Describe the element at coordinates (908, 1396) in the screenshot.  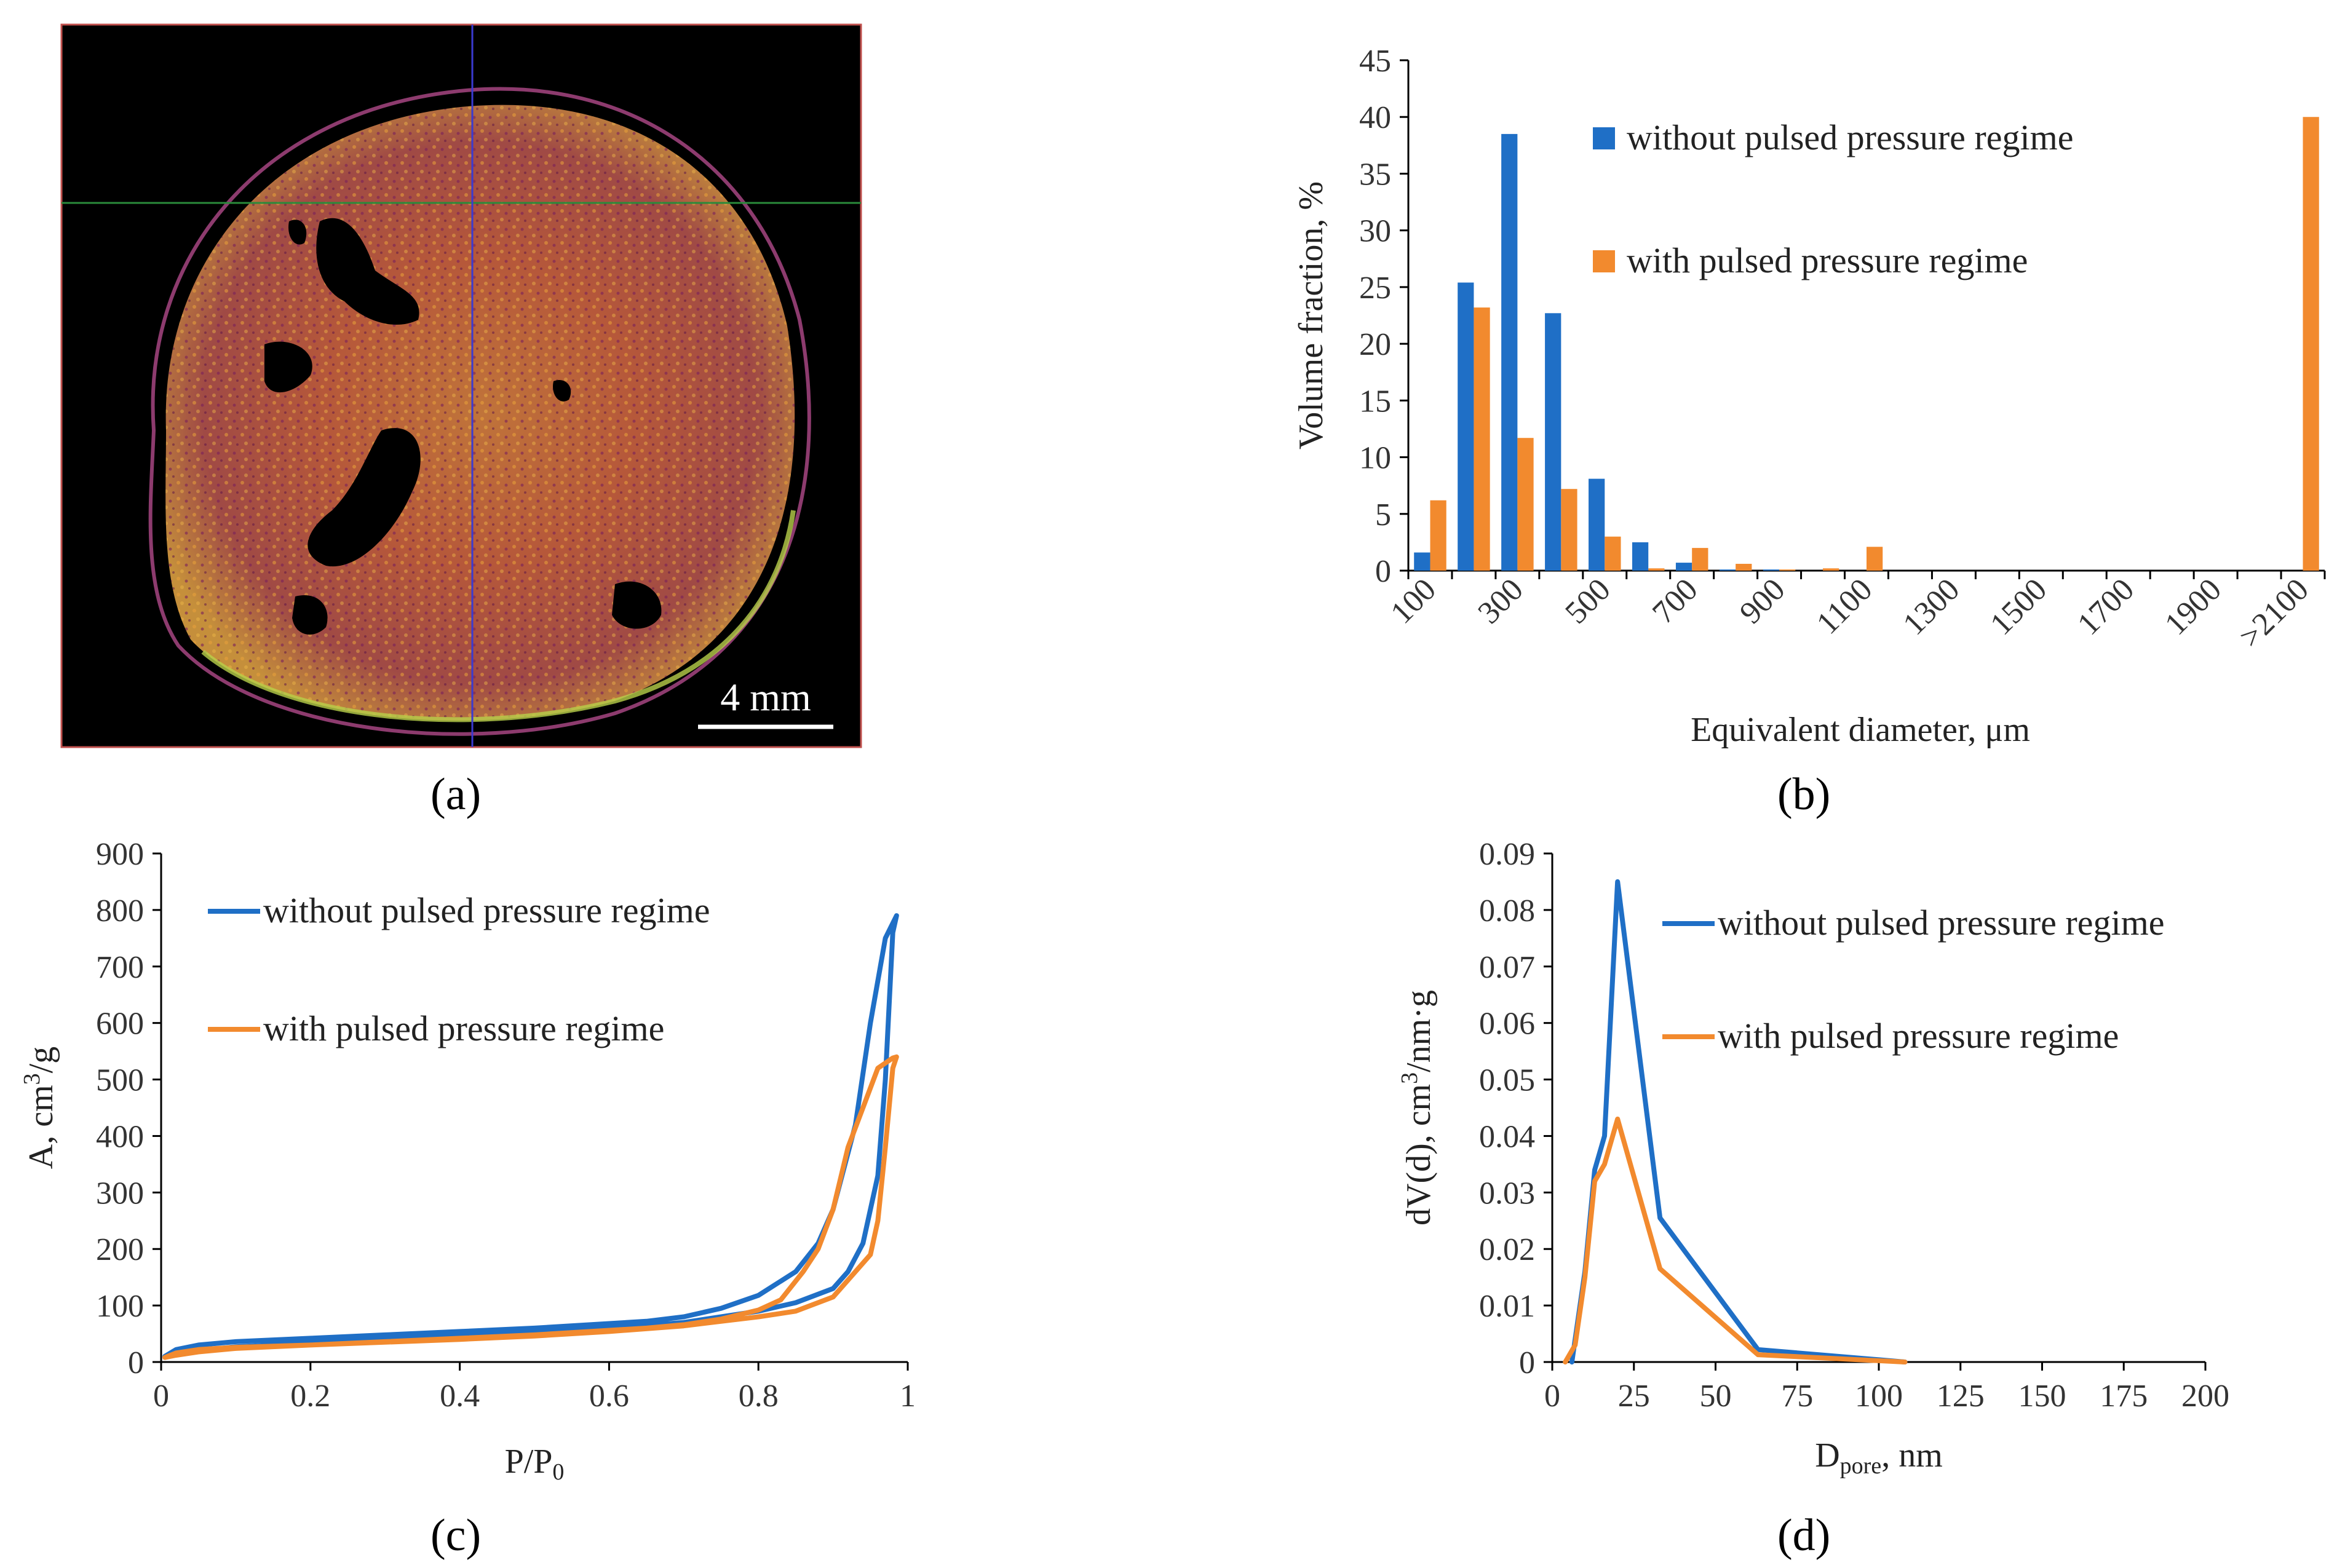
I see `x-tick-label: 1` at that location.